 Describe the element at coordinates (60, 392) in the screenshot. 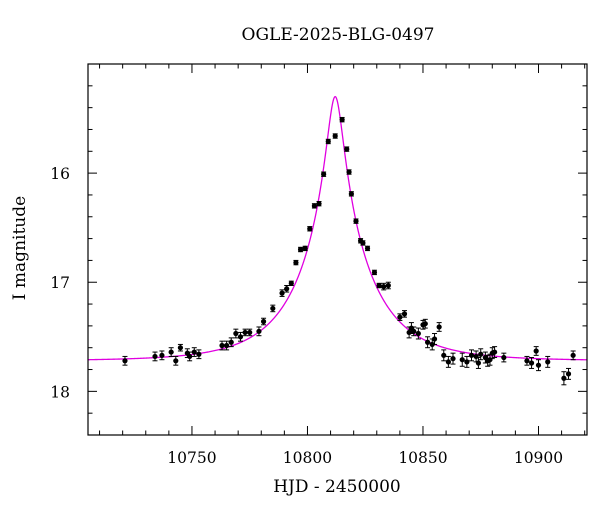

I see `y-tick-label: 18` at that location.